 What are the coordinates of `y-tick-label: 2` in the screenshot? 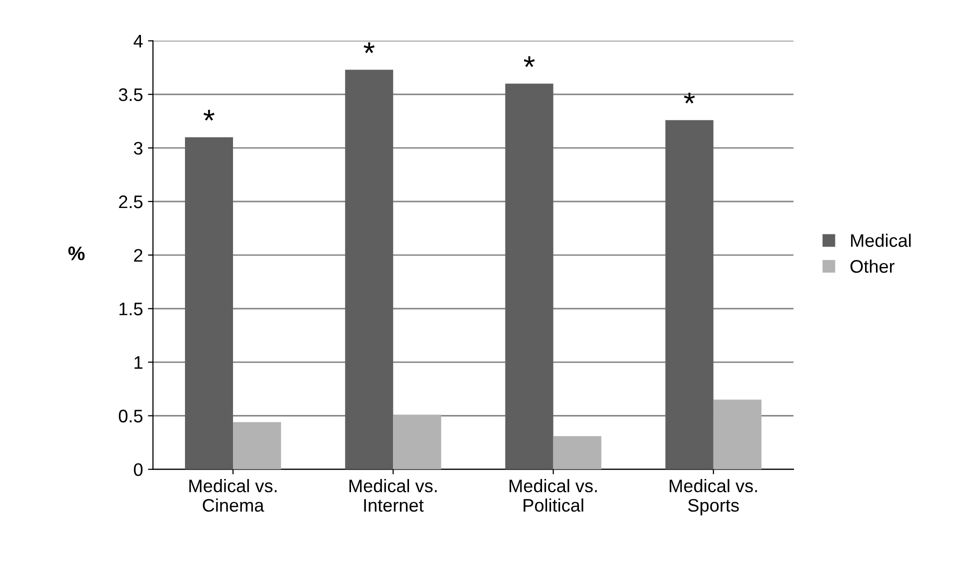 It's located at (138, 255).